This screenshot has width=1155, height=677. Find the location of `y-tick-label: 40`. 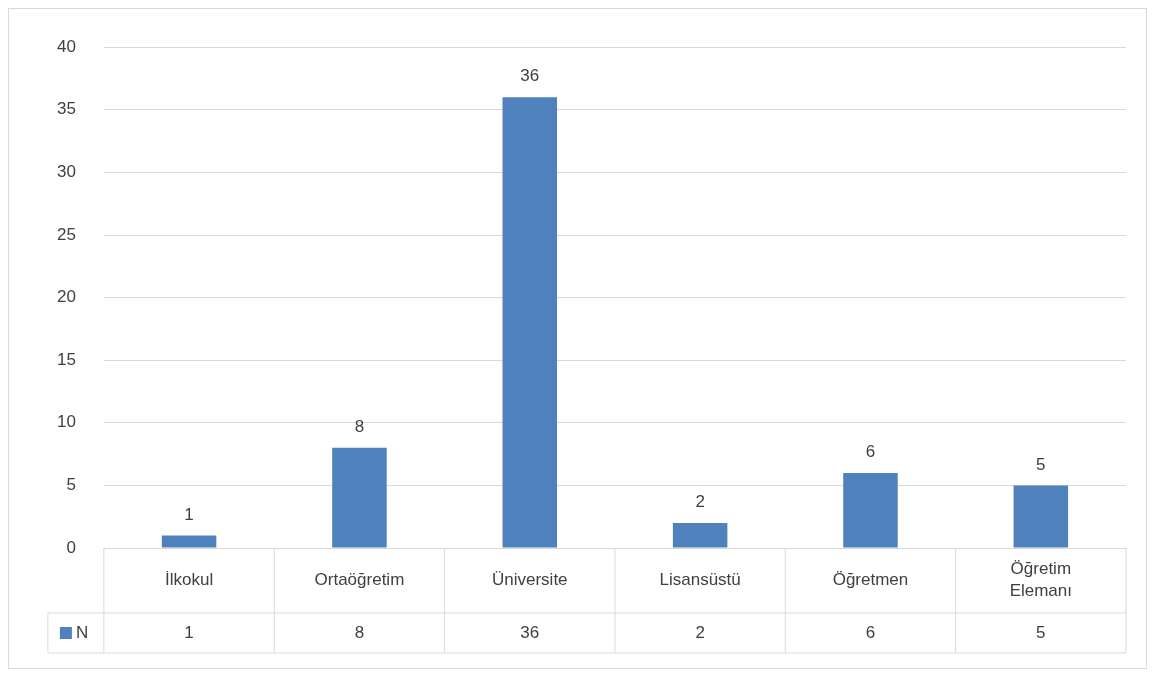

y-tick-label: 40 is located at coordinates (66, 46).